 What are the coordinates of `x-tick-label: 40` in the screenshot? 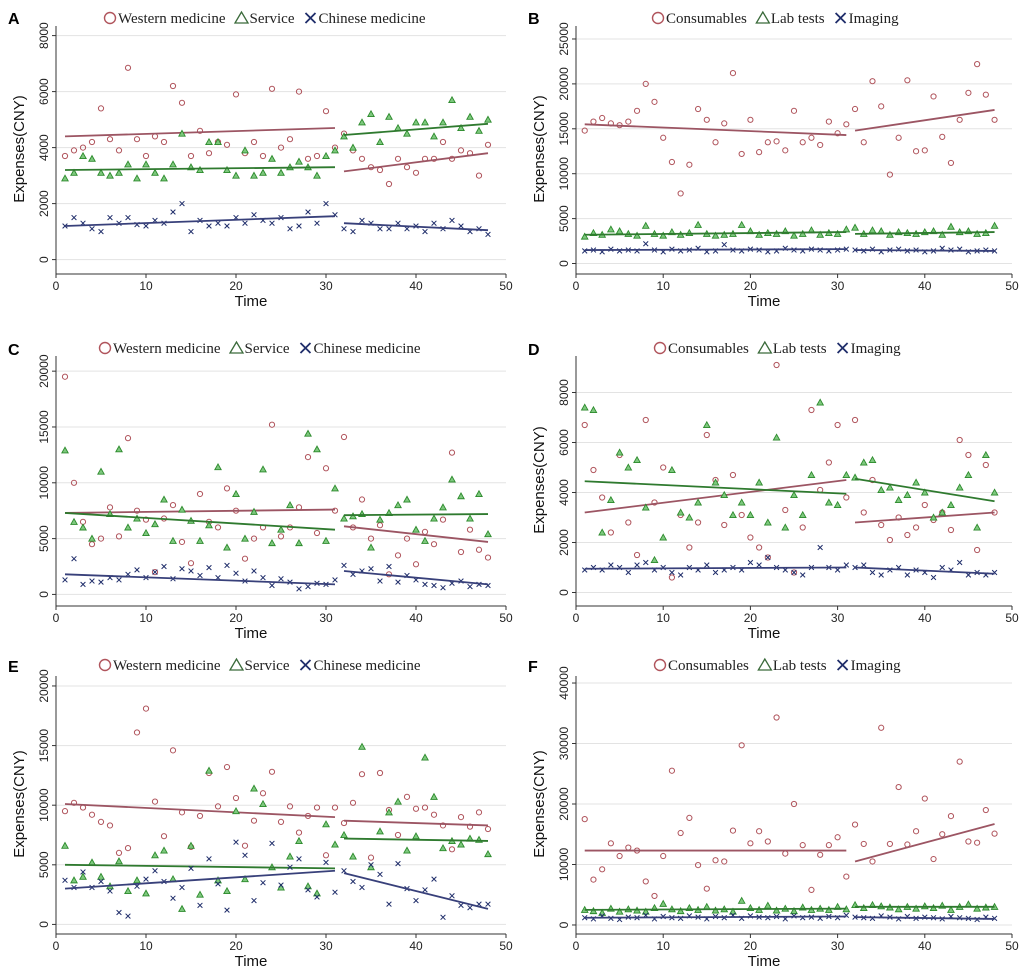 It's located at (416, 286).